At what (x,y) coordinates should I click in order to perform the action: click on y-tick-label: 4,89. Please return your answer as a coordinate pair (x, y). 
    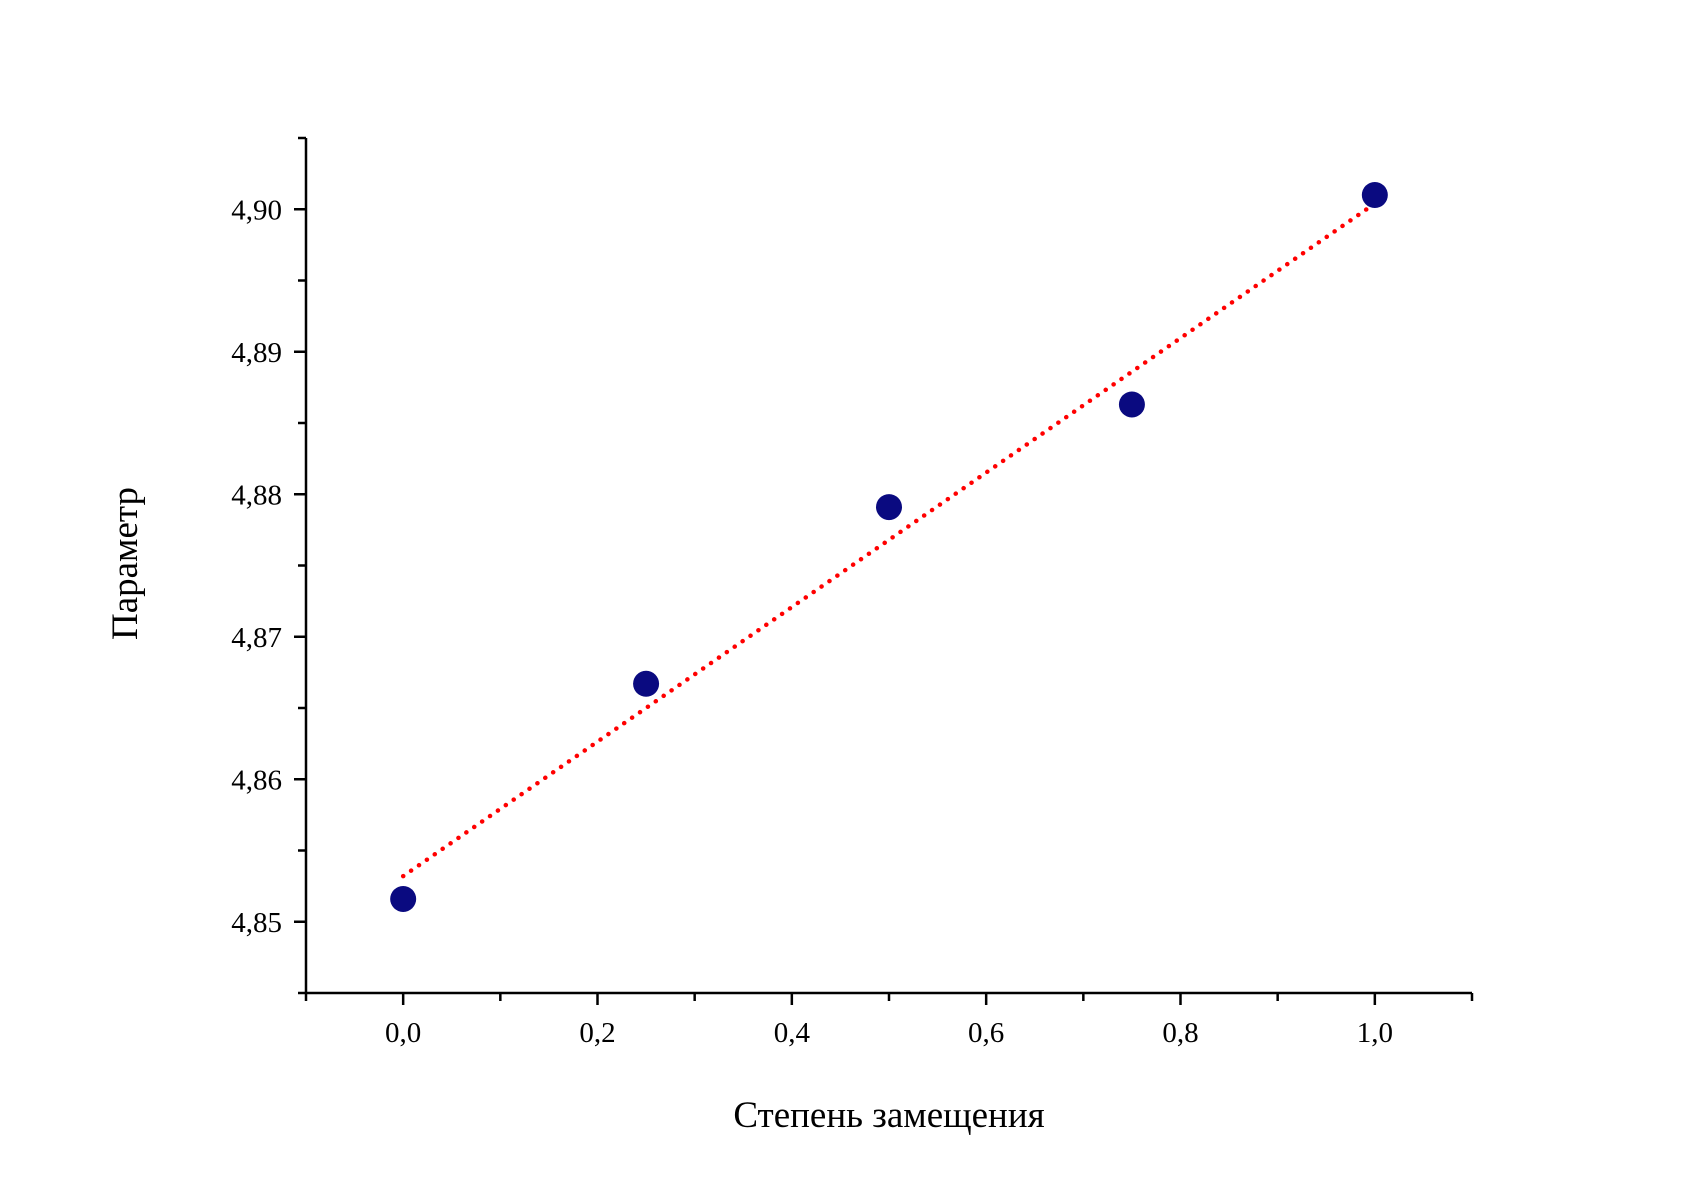
    Looking at the image, I should click on (256, 353).